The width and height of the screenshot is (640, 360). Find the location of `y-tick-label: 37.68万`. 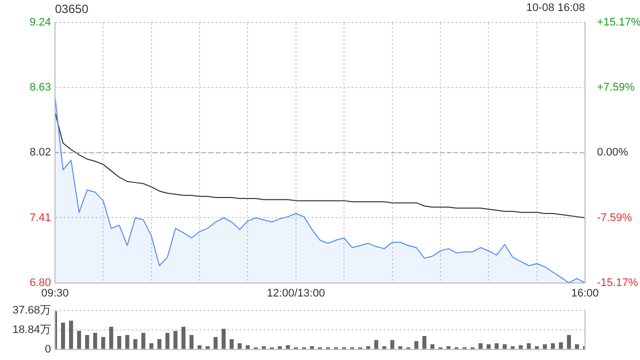

y-tick-label: 37.68万 is located at coordinates (31, 310).